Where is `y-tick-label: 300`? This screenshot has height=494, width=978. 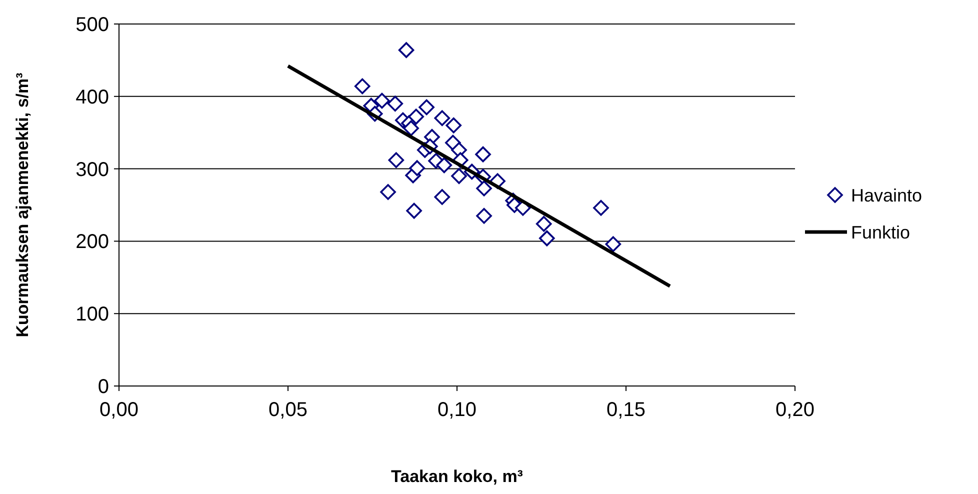 y-tick-label: 300 is located at coordinates (92, 169).